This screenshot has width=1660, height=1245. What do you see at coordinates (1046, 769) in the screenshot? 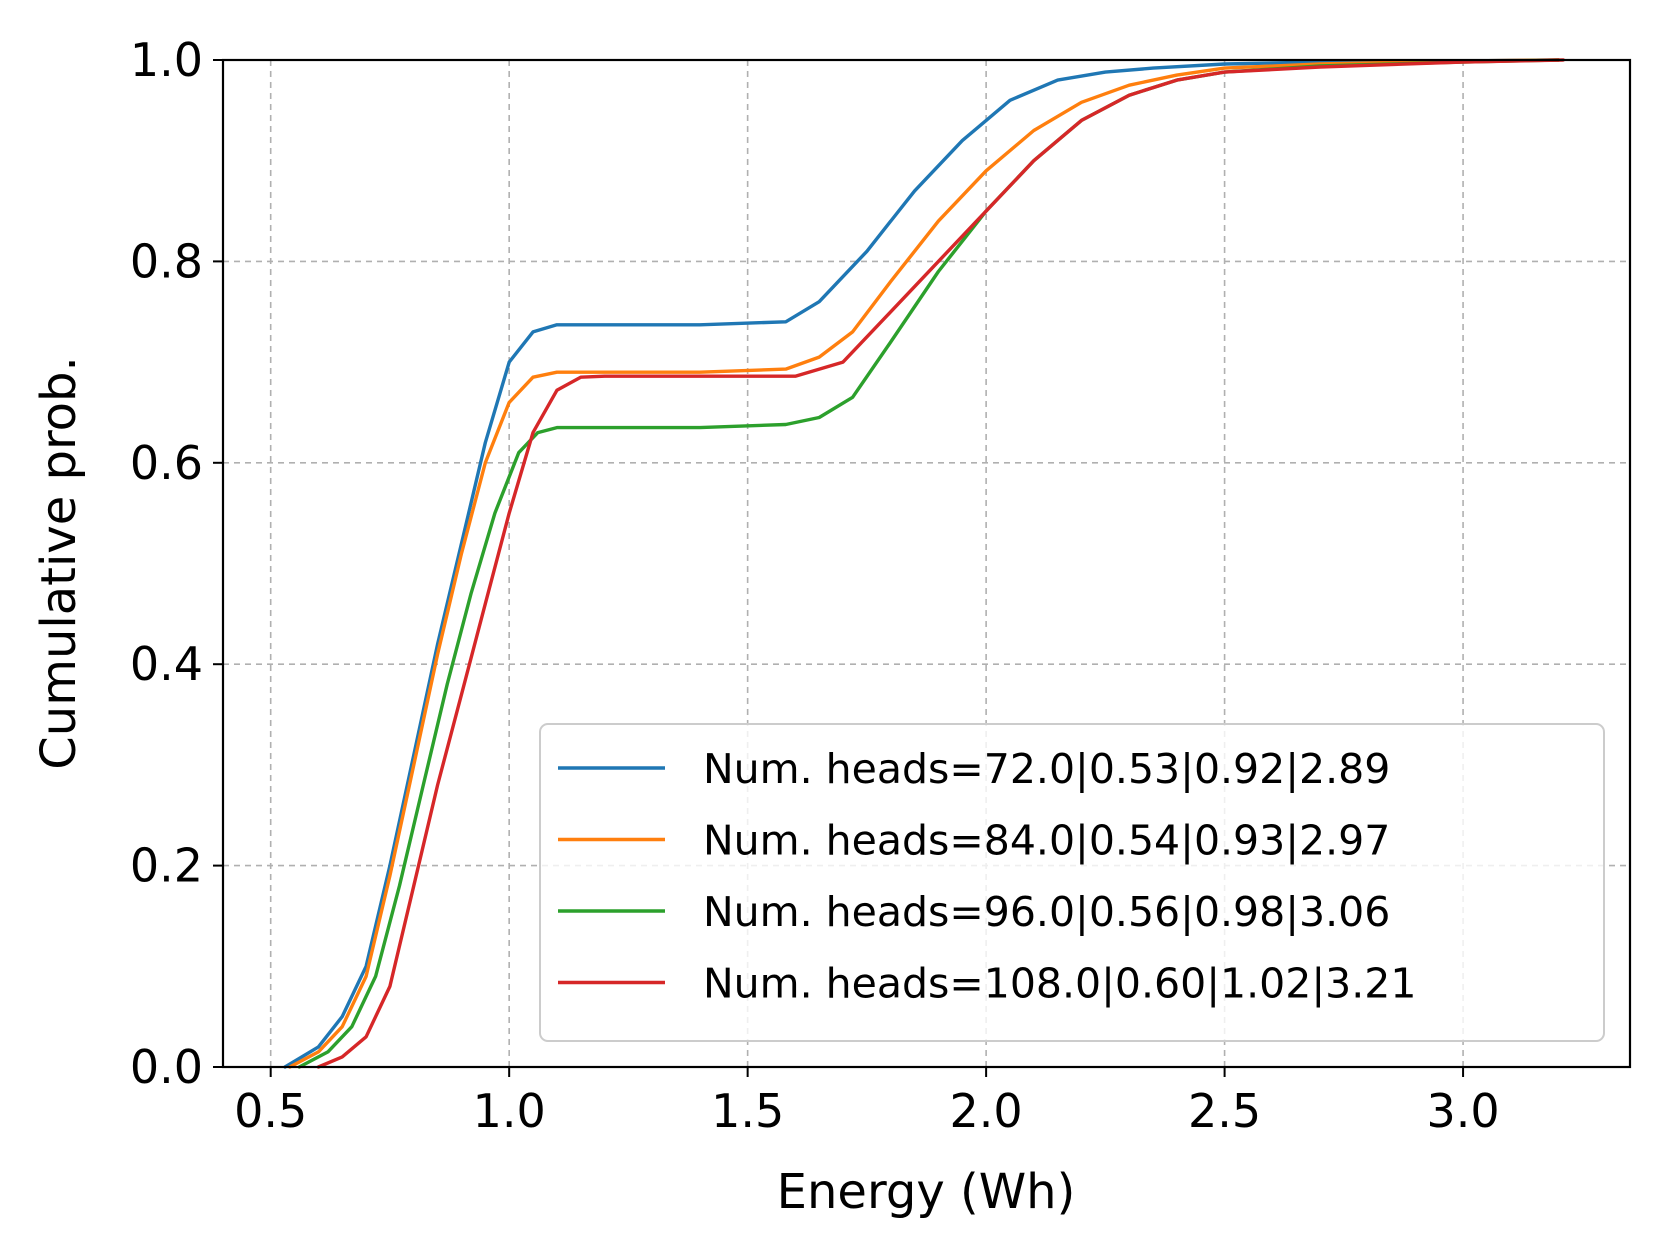
I see `legend-label-1: Num. heads=72.0|0.53|0.92|2.89` at bounding box center [1046, 769].